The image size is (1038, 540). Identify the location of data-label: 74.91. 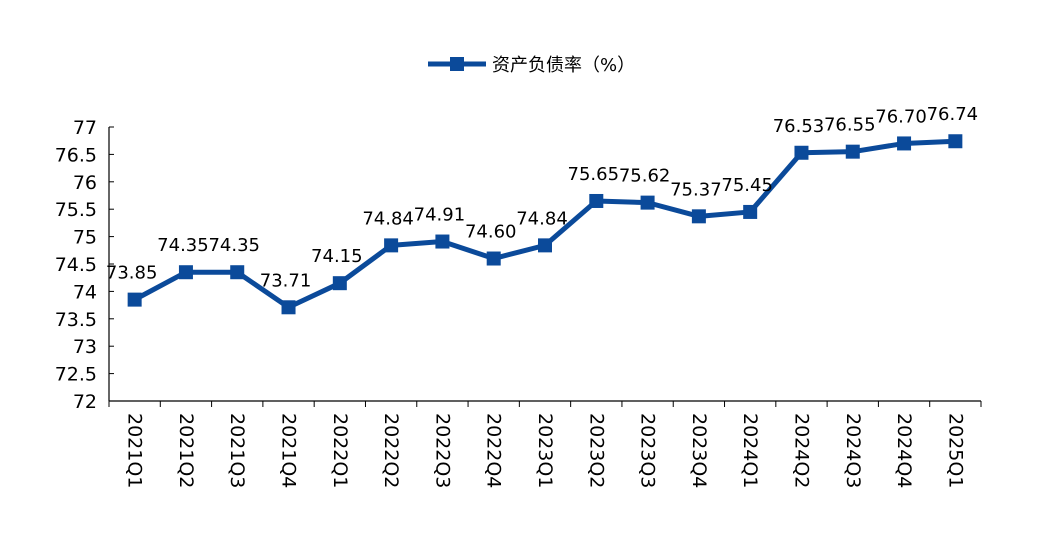
(440, 215).